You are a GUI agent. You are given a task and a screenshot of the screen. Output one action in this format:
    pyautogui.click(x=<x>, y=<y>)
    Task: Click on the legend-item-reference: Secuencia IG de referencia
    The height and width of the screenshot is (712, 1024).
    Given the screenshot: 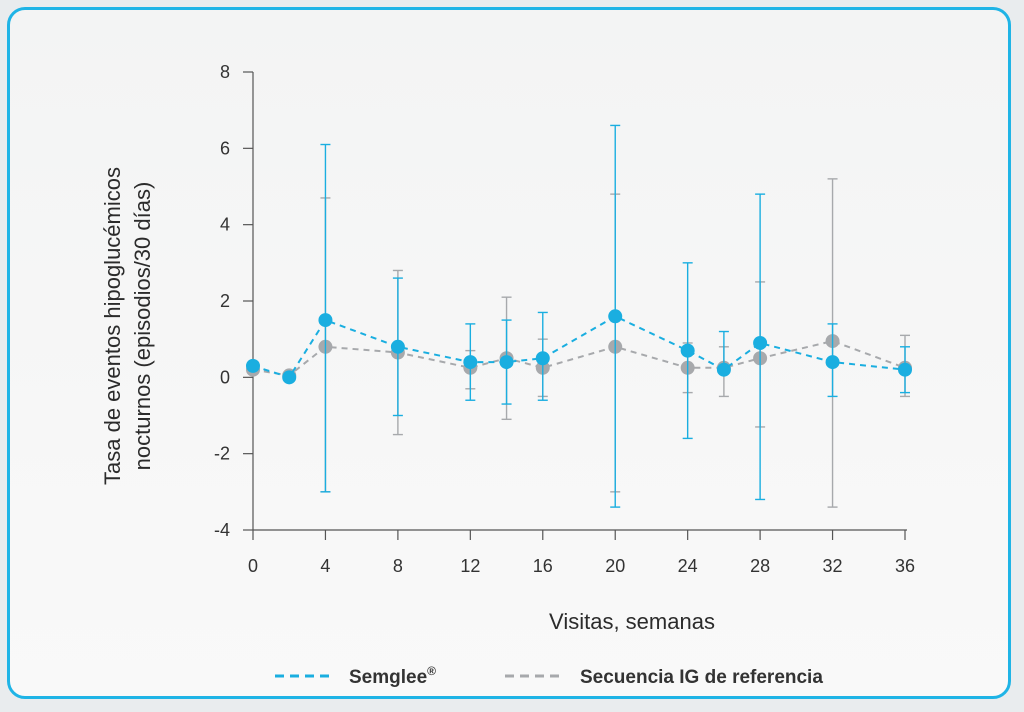 What is the action you would take?
    pyautogui.click(x=664, y=677)
    